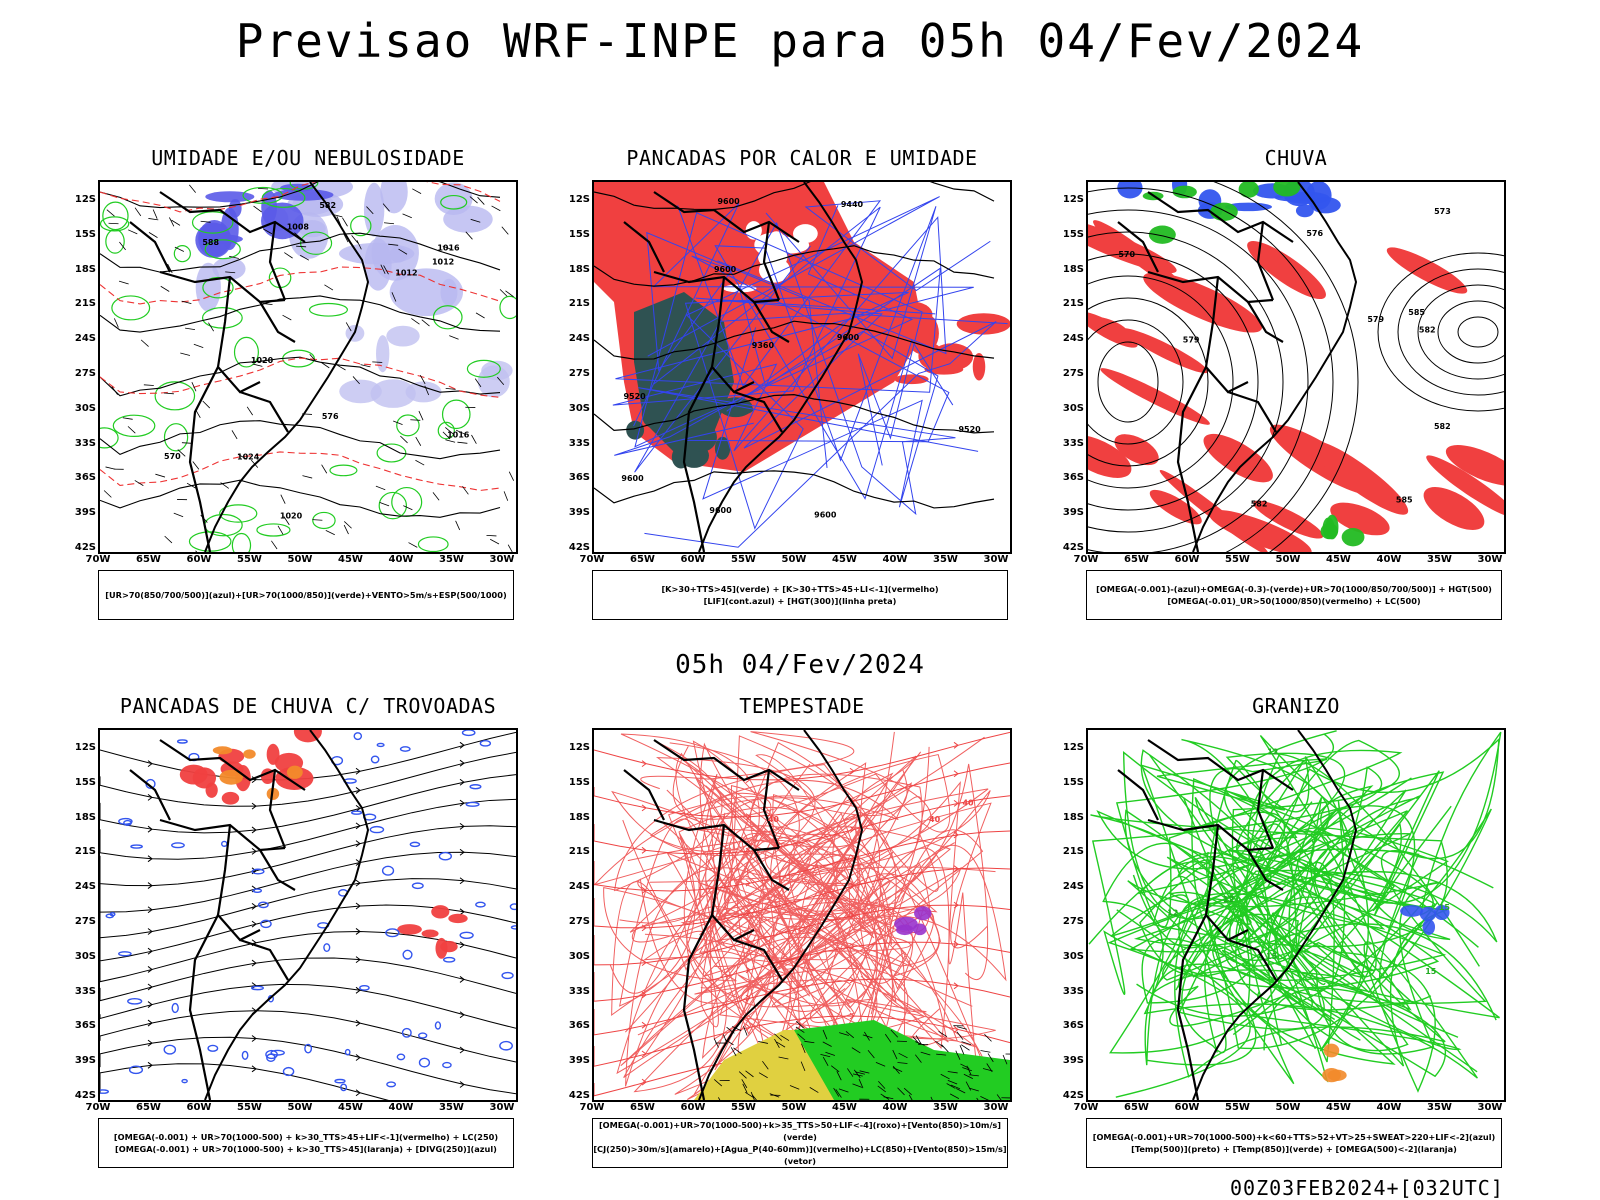 The image size is (1600, 1200). Describe the element at coordinates (1296, 158) in the screenshot. I see `panel-title: CHUVA` at that location.